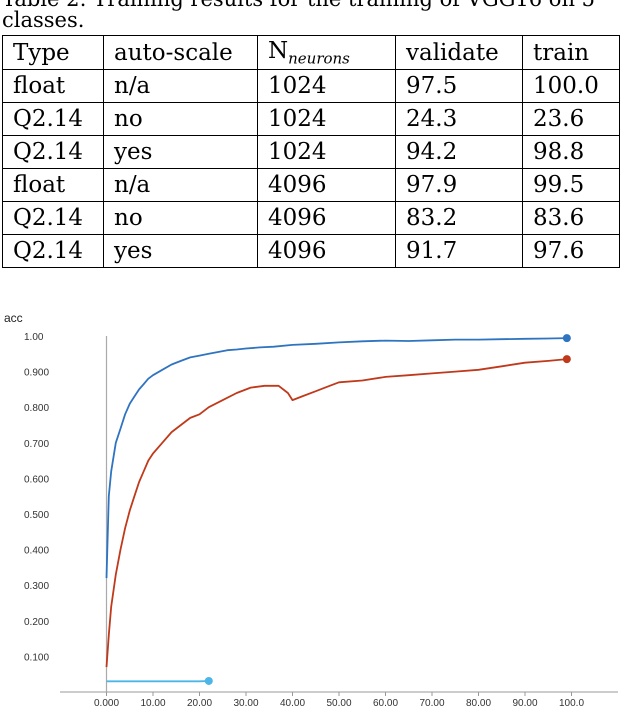 This screenshot has width=622, height=712. I want to click on table-row: float n/a 4096 97.9 99.5, so click(311, 185).